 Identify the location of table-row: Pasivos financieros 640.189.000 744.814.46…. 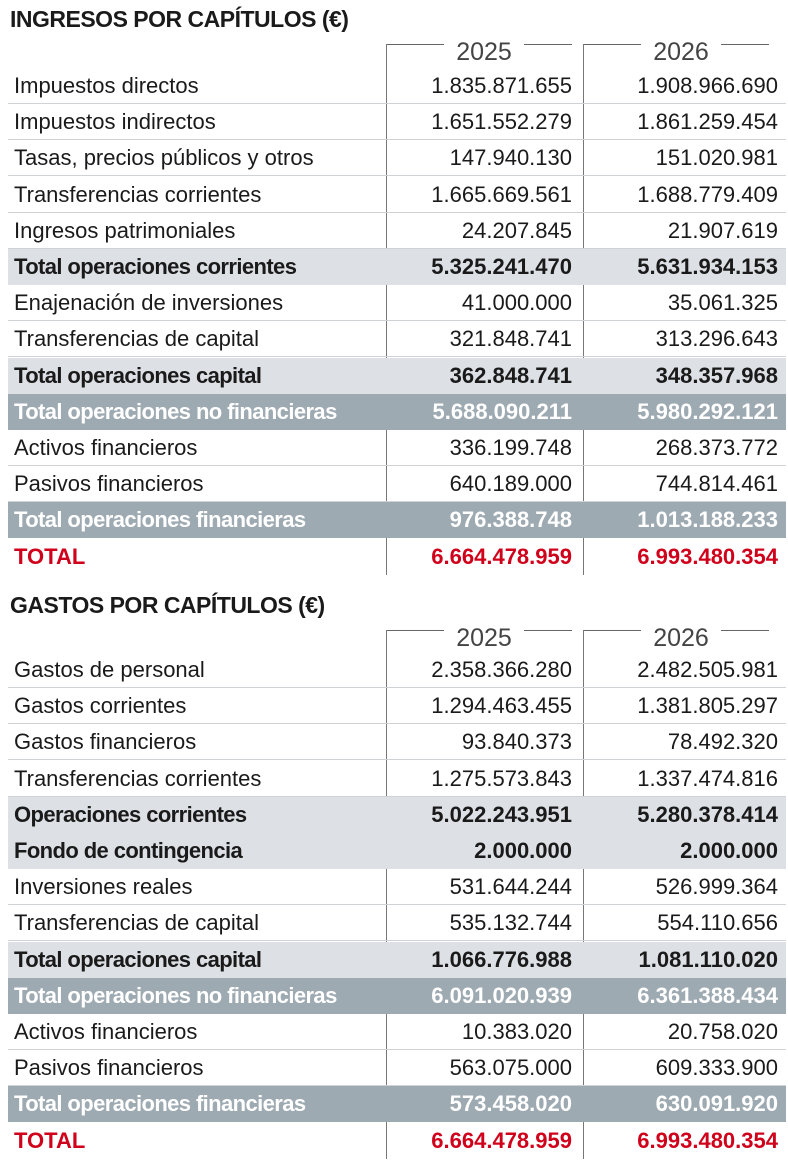
(397, 484).